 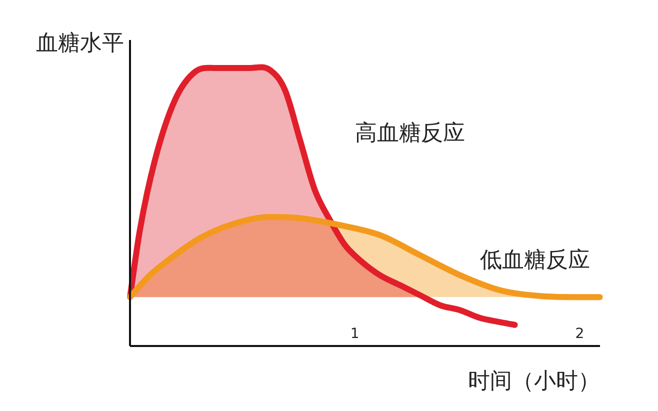 What do you see at coordinates (355, 334) in the screenshot?
I see `x-tick-label: 1` at bounding box center [355, 334].